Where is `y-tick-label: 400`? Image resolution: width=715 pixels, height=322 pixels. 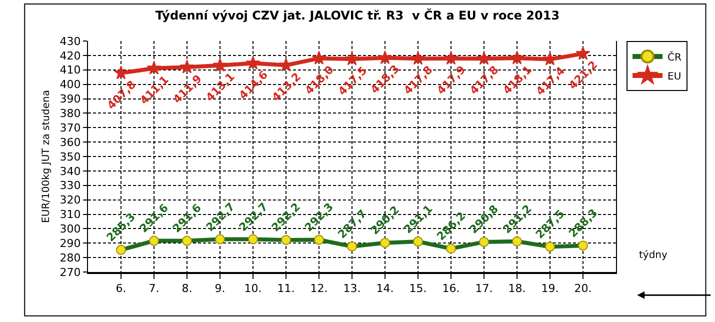 y-tick-label: 400 is located at coordinates (70, 85).